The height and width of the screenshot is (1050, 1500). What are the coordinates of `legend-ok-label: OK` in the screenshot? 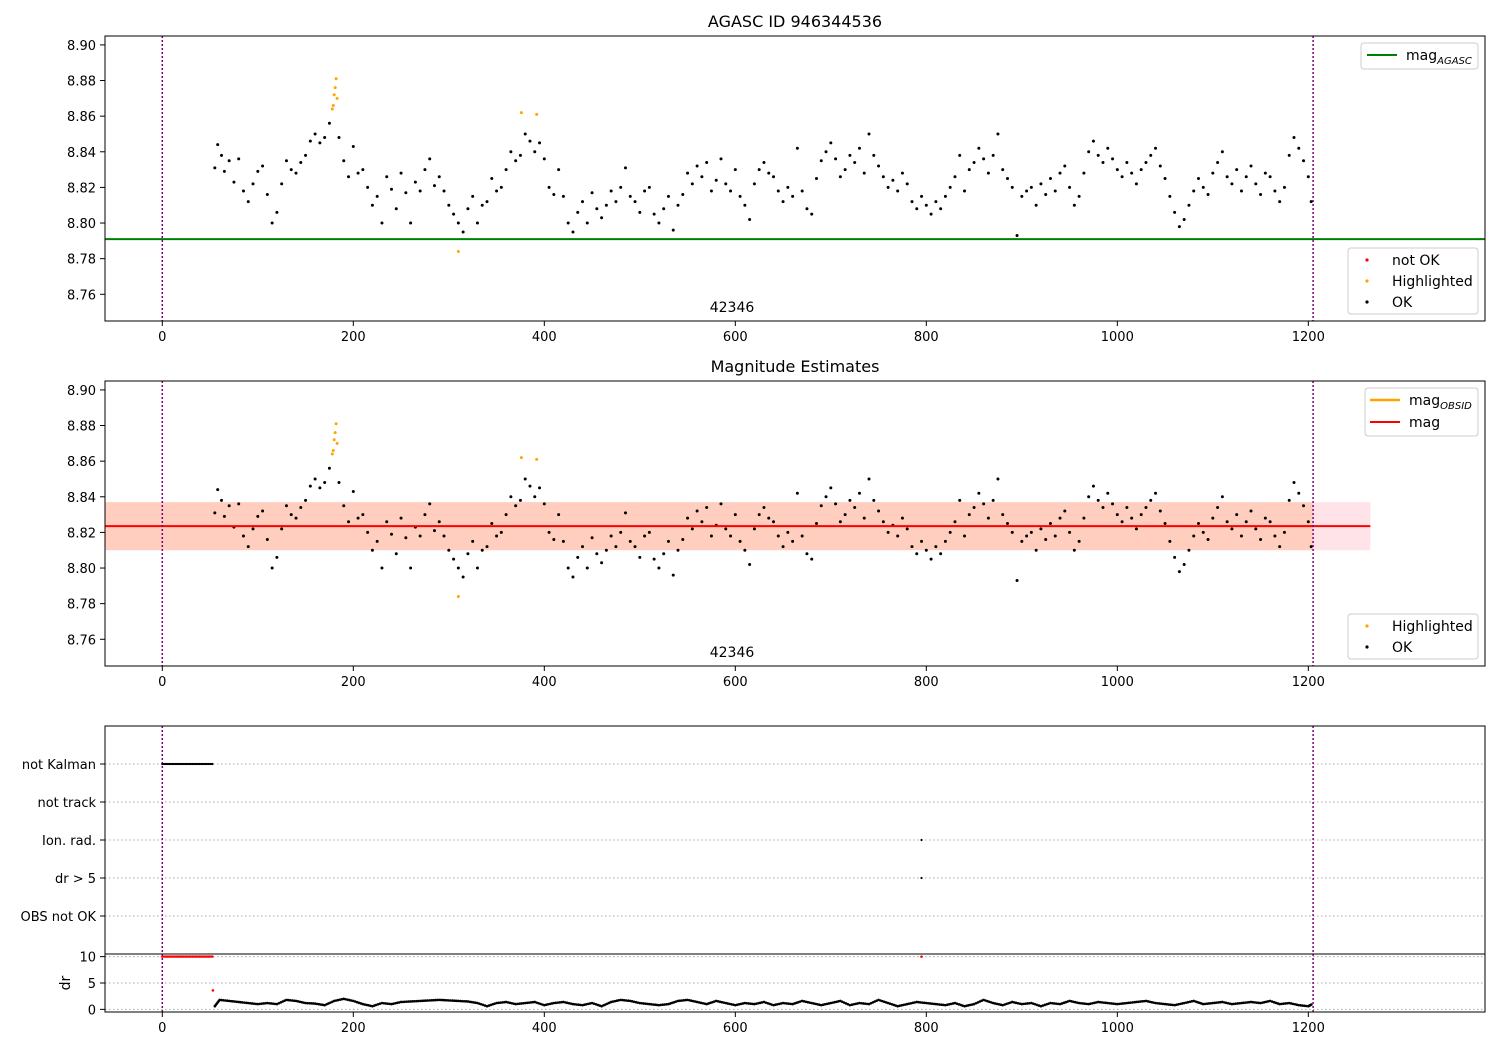 It's located at (1402, 303).